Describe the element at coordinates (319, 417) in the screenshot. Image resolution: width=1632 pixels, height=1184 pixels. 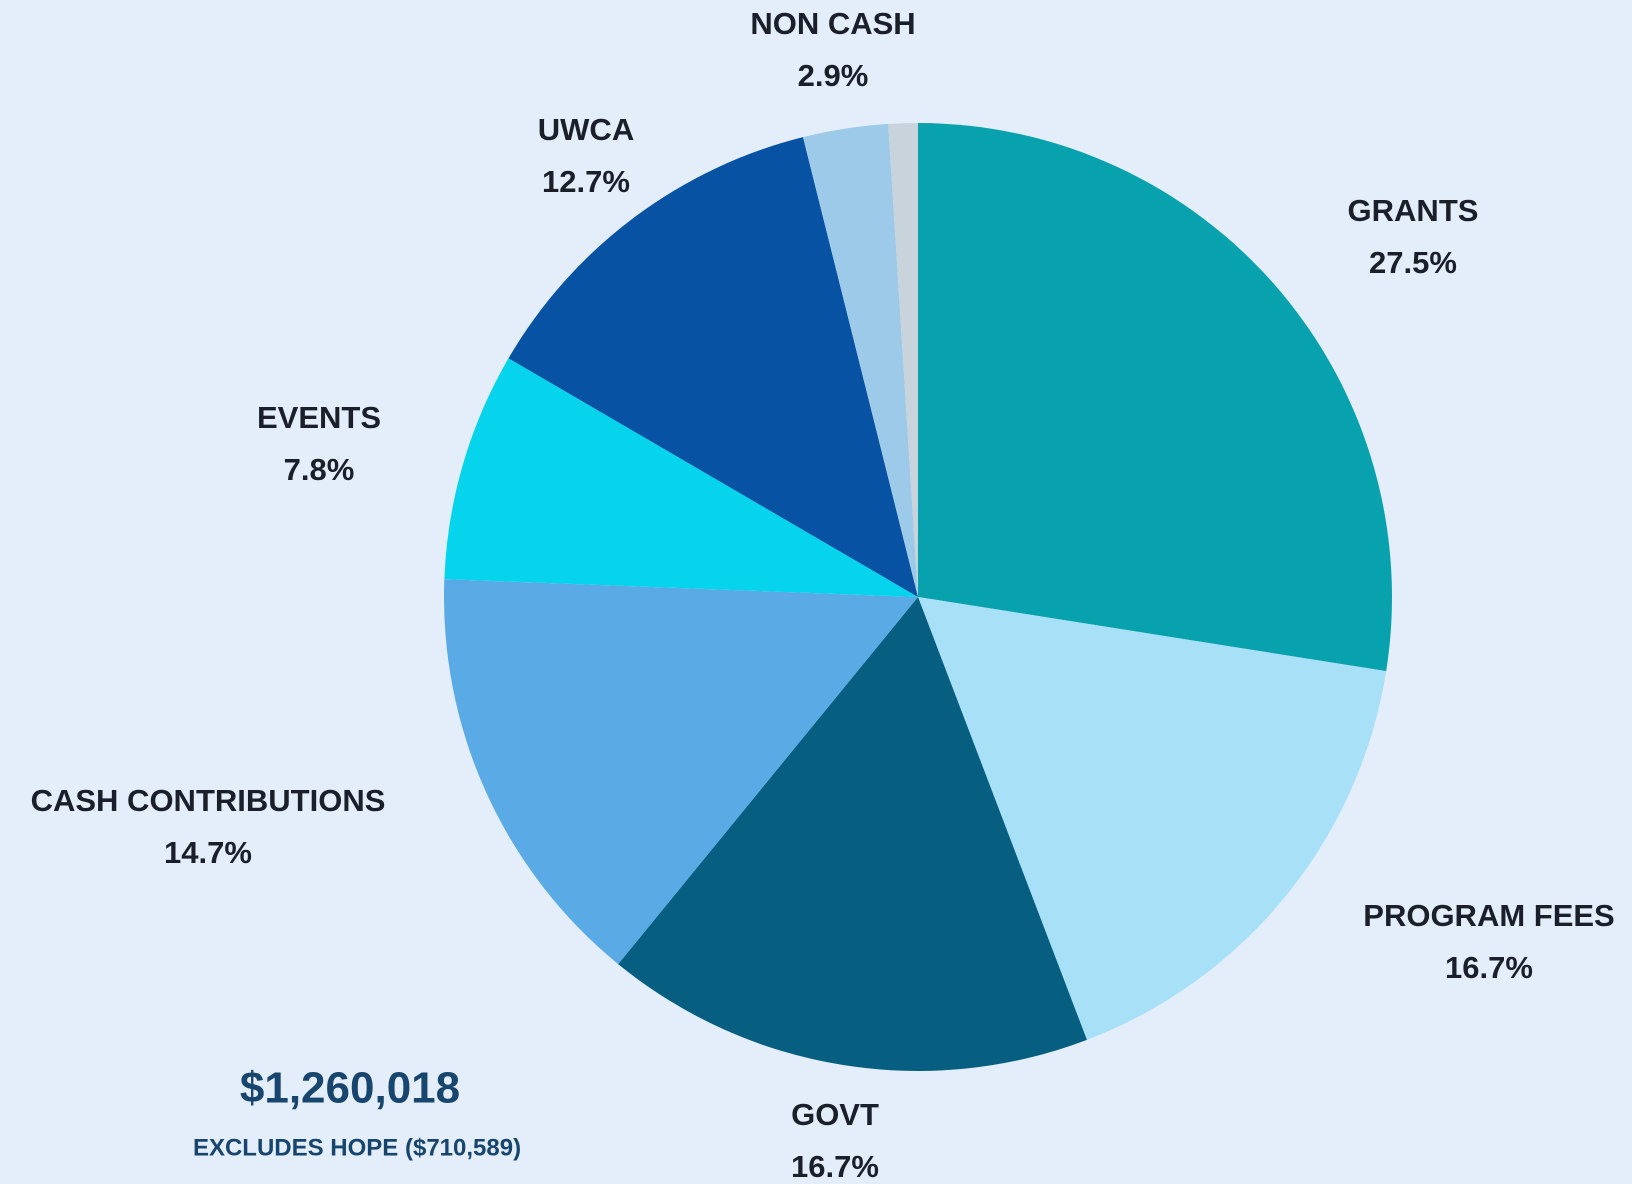
I see `slice-label: EVENTS` at that location.